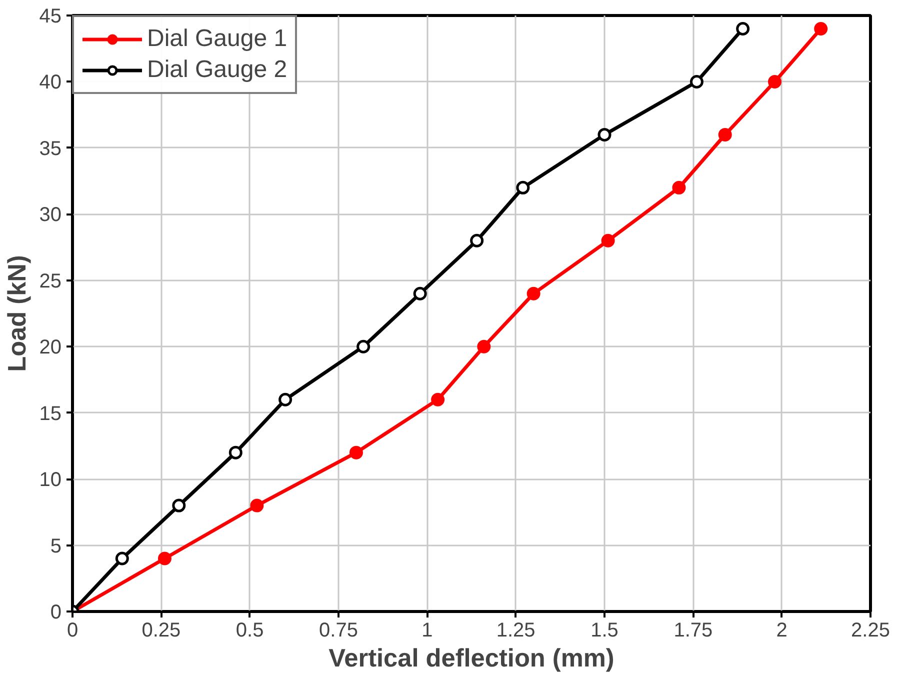 The height and width of the screenshot is (684, 912). I want to click on legend-label: Dial Gauge 1, so click(217, 39).